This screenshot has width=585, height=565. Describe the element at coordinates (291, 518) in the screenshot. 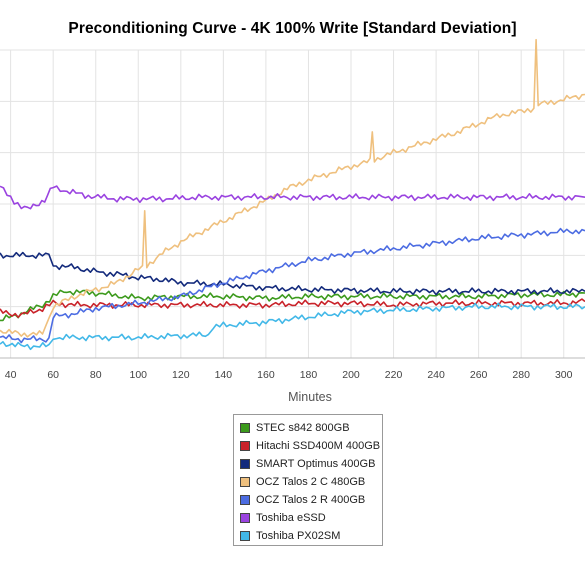

I see `legend-label: Toshiba eSSD` at that location.